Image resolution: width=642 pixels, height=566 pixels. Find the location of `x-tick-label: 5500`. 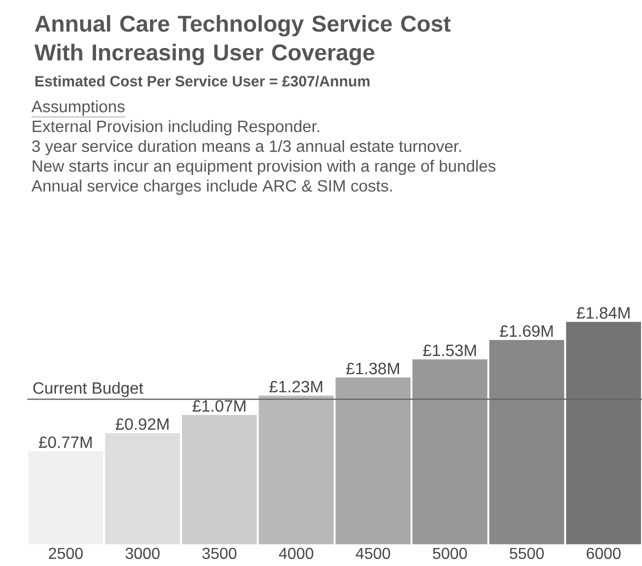

x-tick-label: 5500 is located at coordinates (527, 553).